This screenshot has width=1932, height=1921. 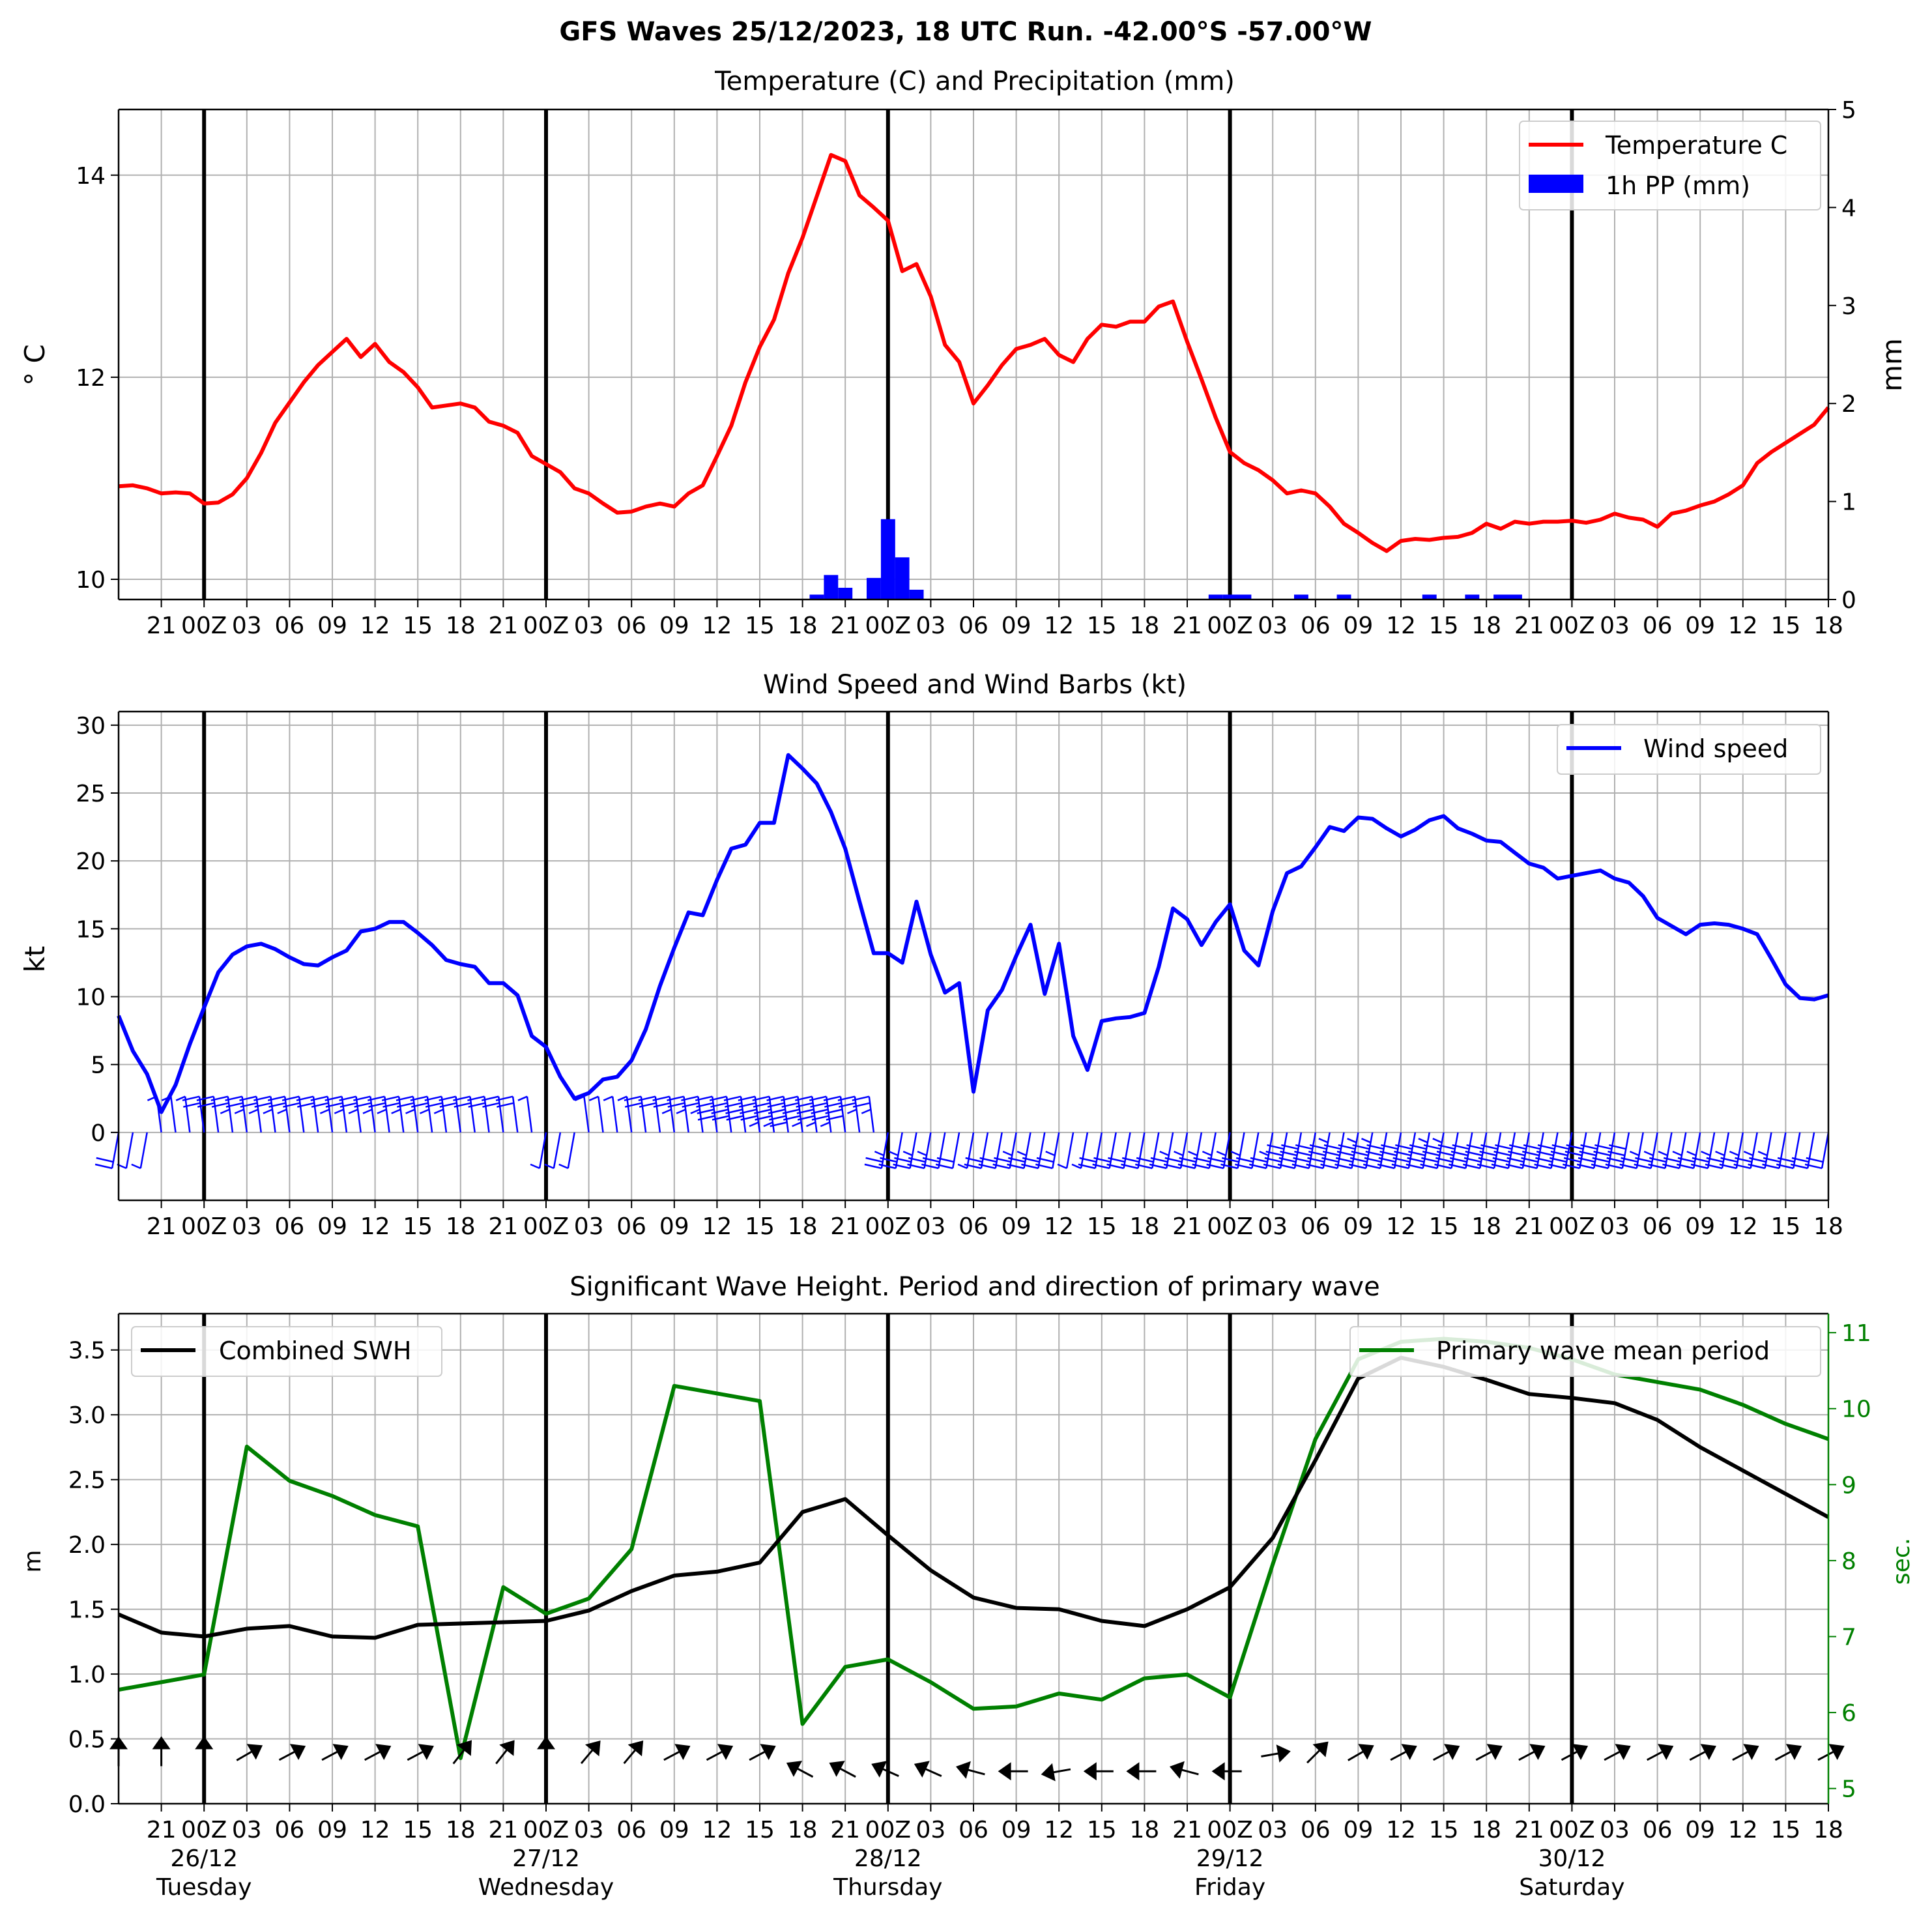 What do you see at coordinates (831, 587) in the screenshot?
I see `precip-bar` at bounding box center [831, 587].